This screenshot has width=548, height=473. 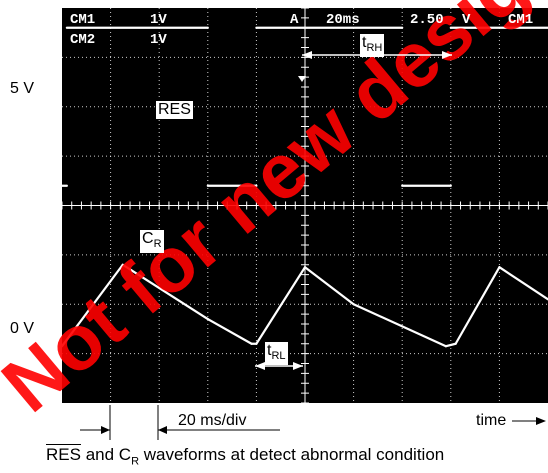 What do you see at coordinates (106, 454) in the screenshot?
I see `caption-mid: and C` at bounding box center [106, 454].